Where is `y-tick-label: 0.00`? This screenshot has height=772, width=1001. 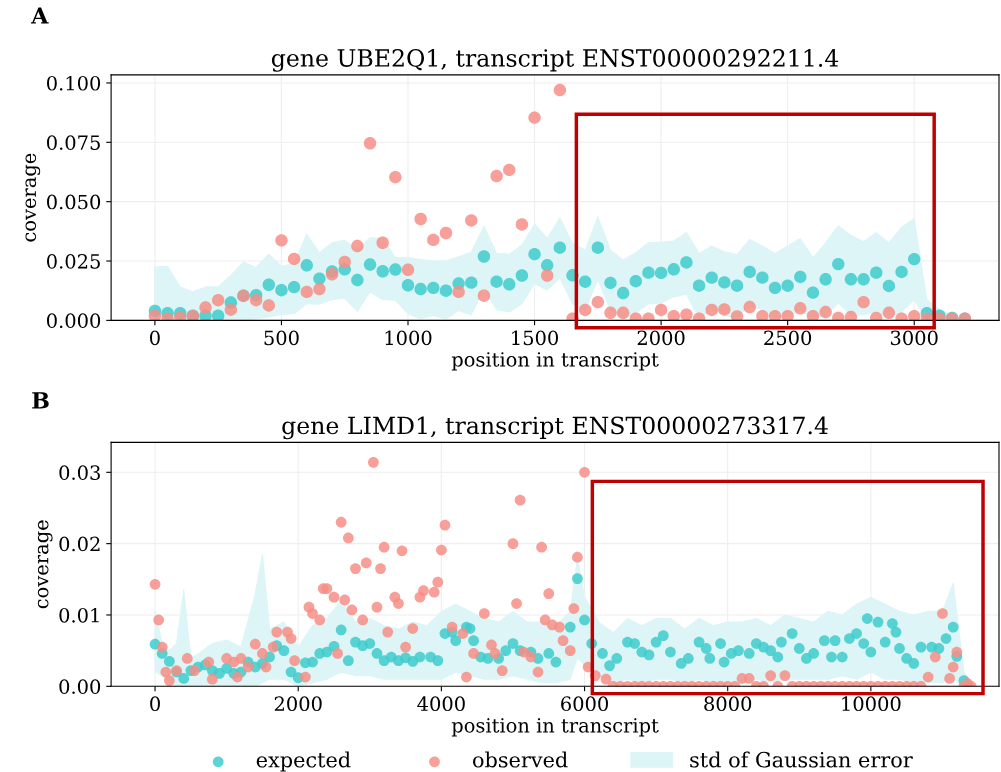 y-tick-label: 0.00 is located at coordinates (80, 686).